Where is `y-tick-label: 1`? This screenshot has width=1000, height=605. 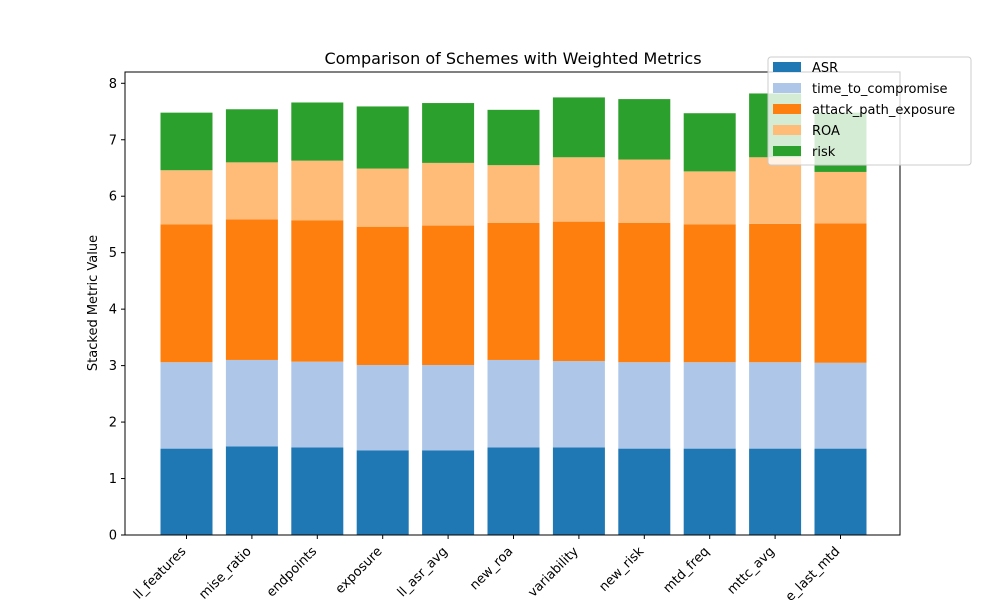 y-tick-label: 1 is located at coordinates (113, 479).